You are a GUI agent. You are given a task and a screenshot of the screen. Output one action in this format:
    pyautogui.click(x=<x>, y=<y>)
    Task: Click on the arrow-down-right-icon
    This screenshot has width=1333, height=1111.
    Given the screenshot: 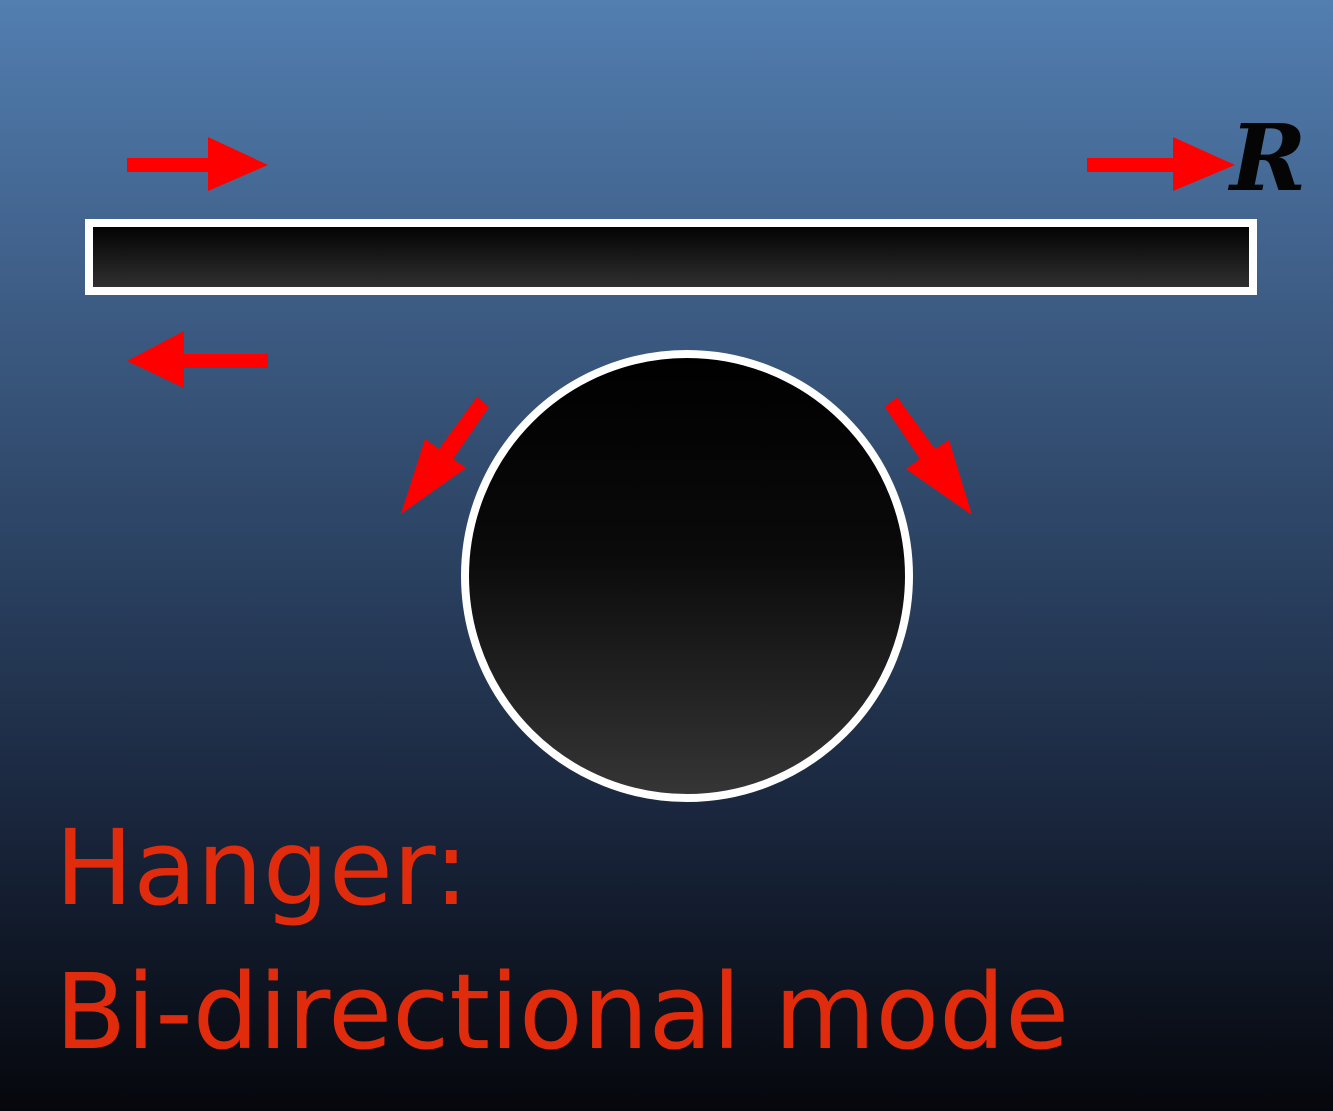 What is the action you would take?
    pyautogui.click(x=928, y=456)
    